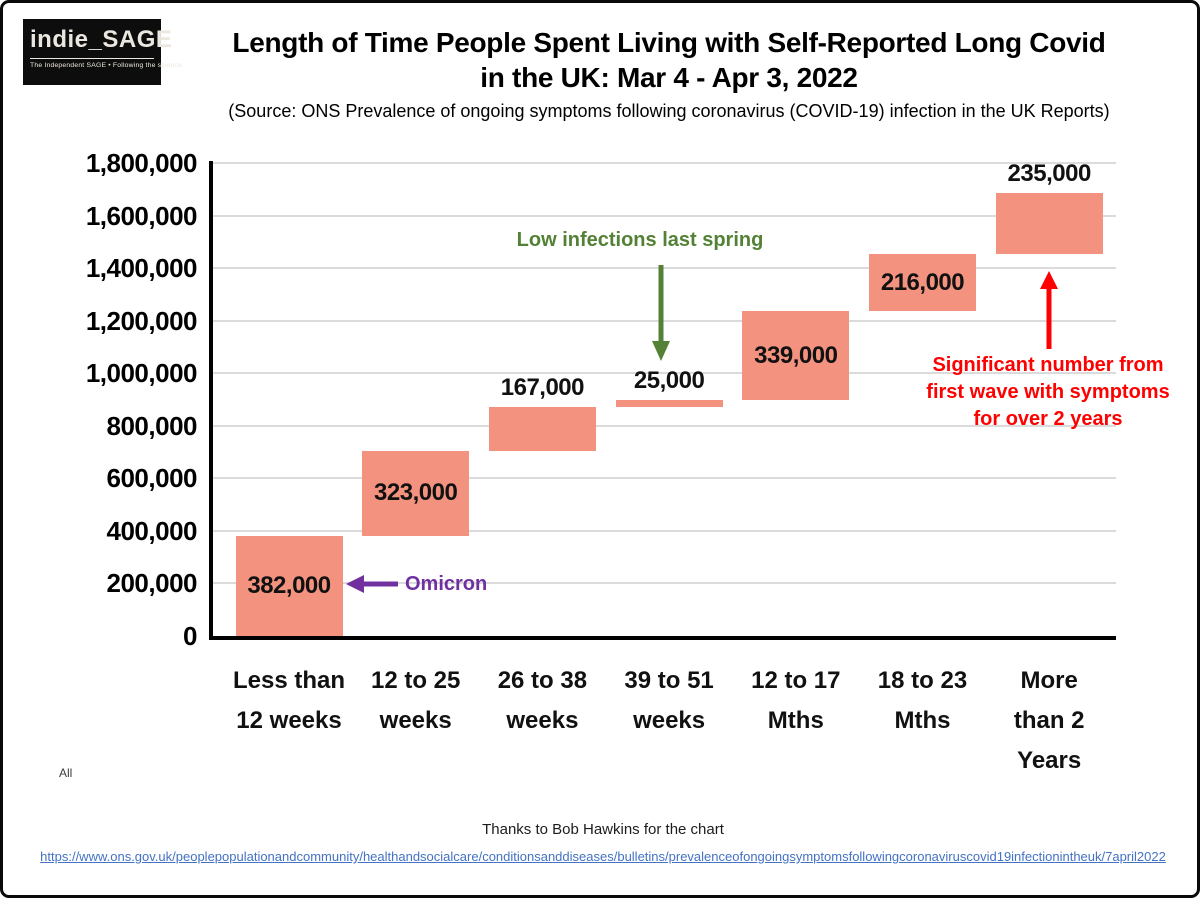 The image size is (1200, 901). Describe the element at coordinates (101, 39) in the screenshot. I see `logo-brand: indie_SAGE` at that location.